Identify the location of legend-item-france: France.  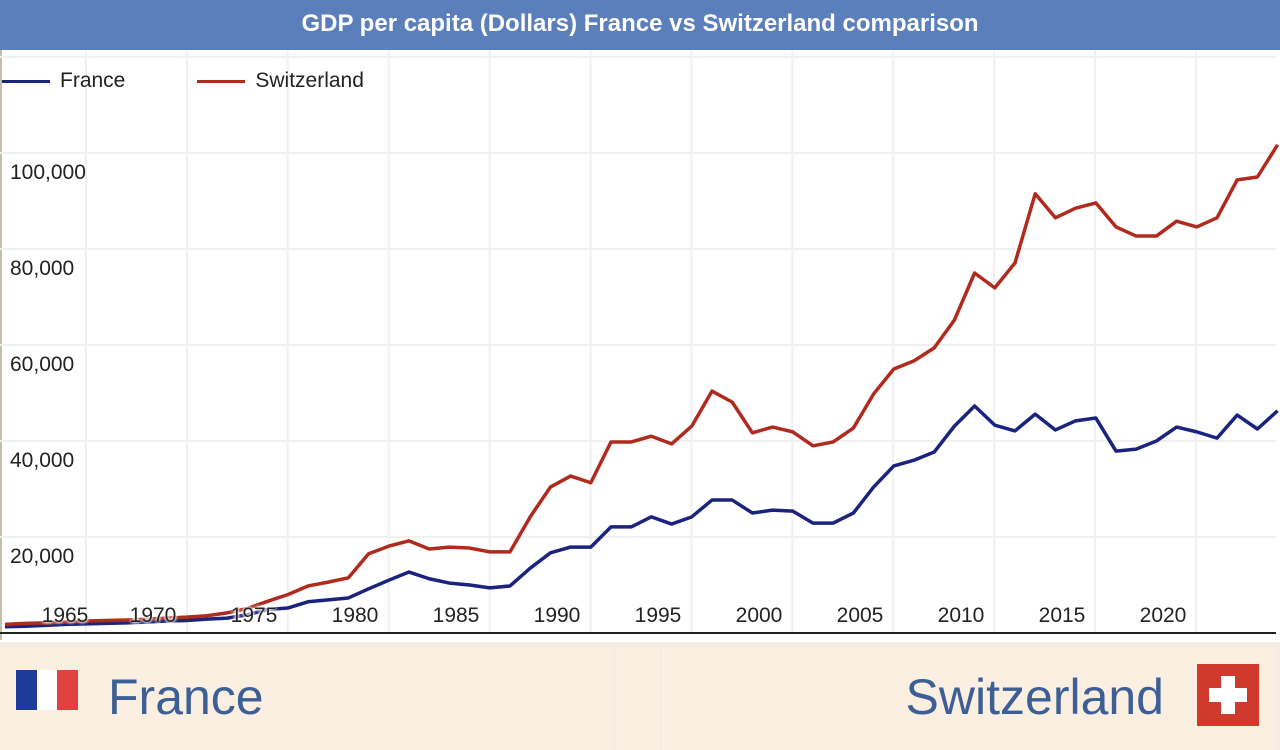
(62, 81).